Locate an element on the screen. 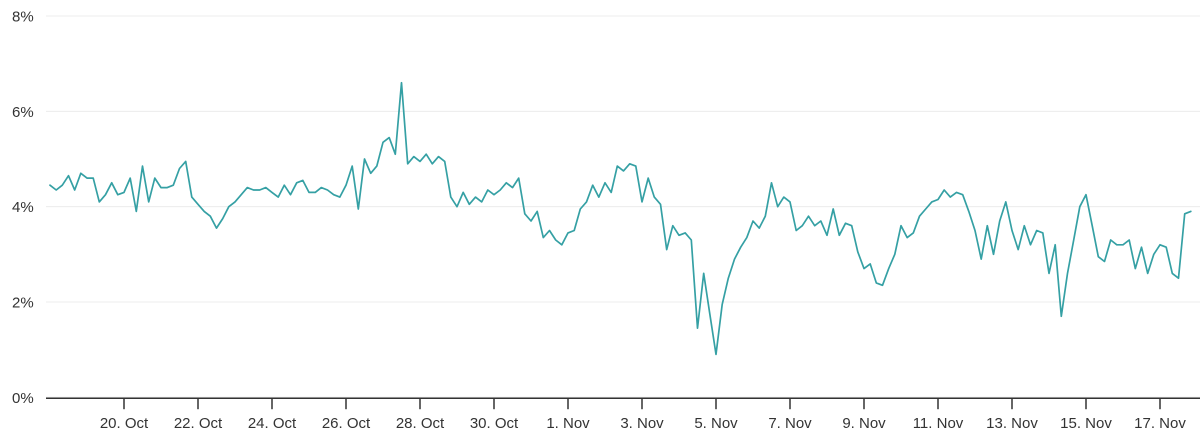 The width and height of the screenshot is (1200, 446). y-axis-label-2pct: 2% is located at coordinates (23, 302).